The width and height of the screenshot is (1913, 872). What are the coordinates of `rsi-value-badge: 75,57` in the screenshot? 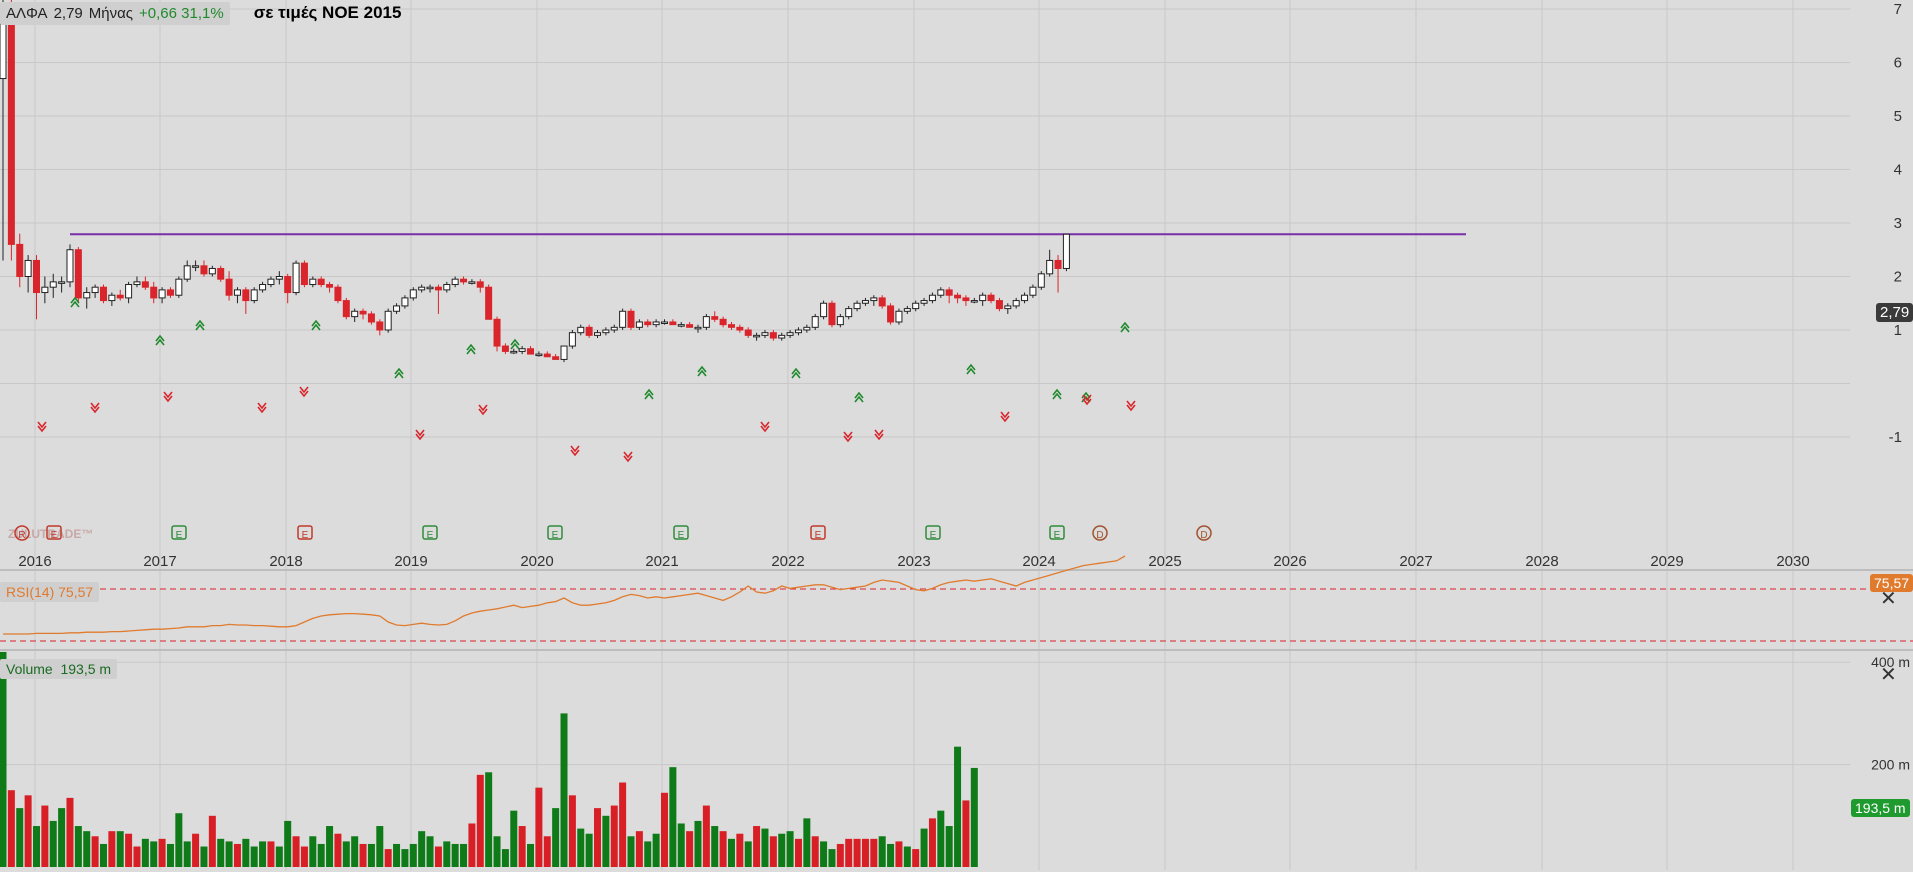 It's located at (1891, 583).